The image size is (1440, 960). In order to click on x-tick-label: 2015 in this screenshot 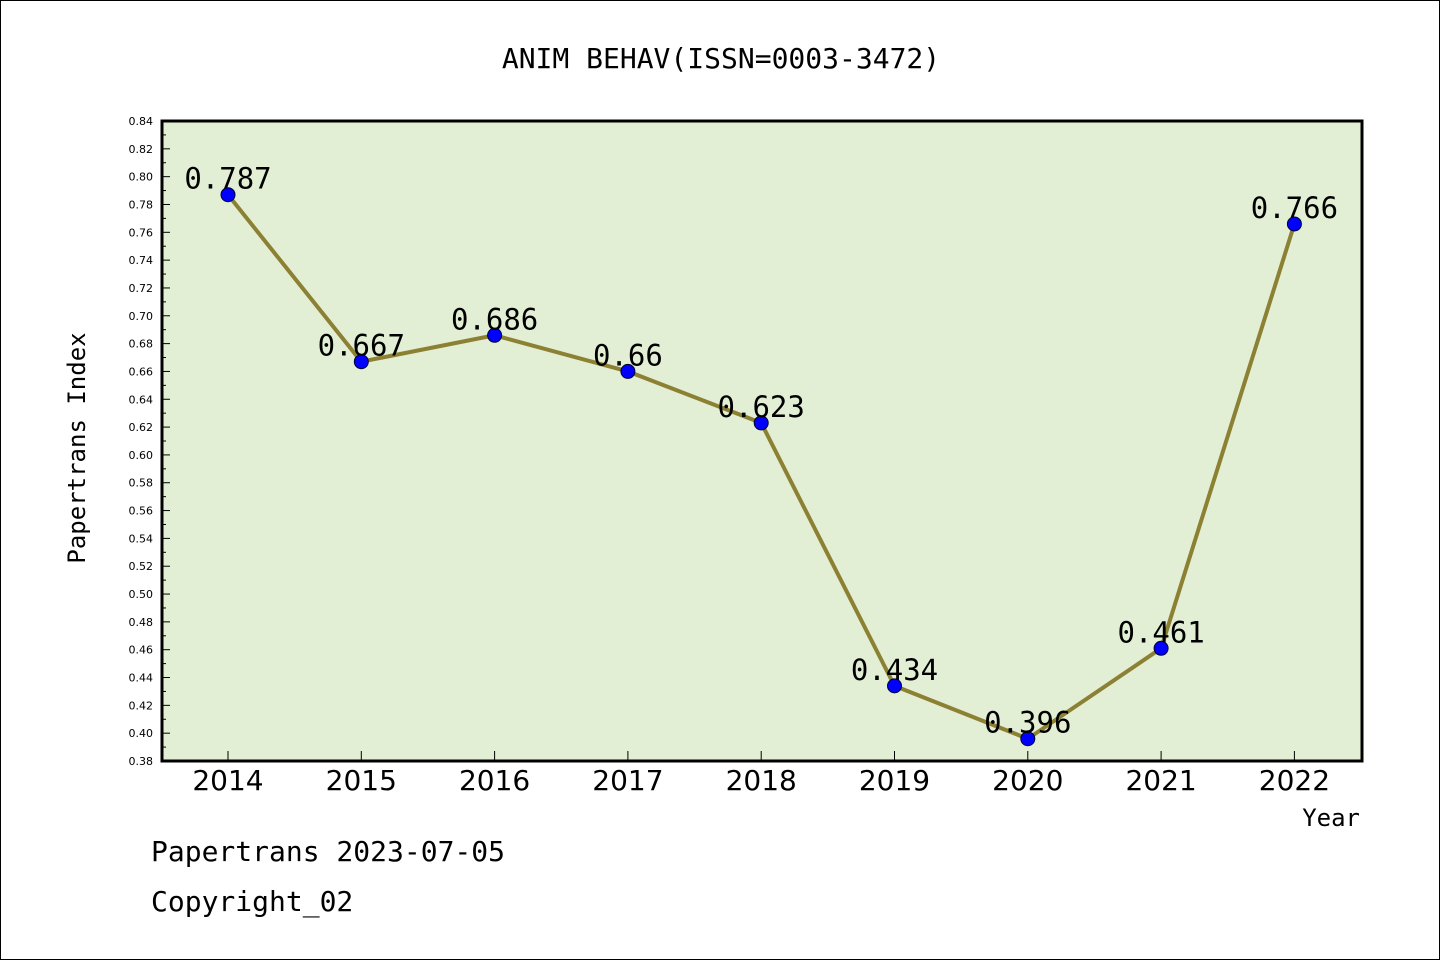, I will do `click(361, 780)`.